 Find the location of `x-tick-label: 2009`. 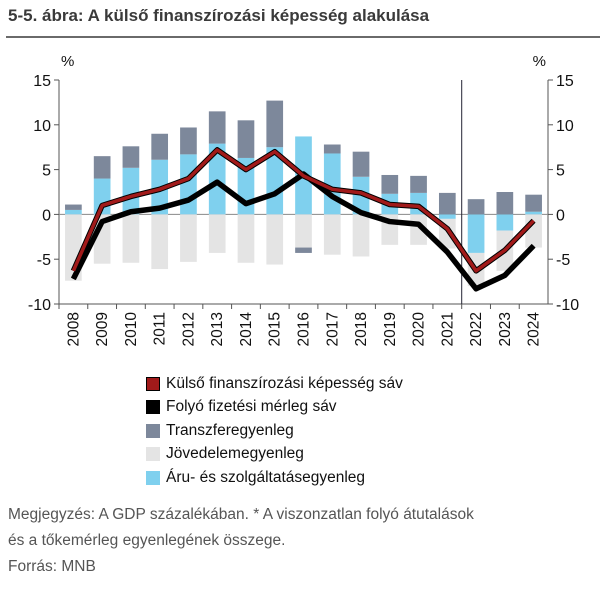

x-tick-label: 2009 is located at coordinates (102, 329).